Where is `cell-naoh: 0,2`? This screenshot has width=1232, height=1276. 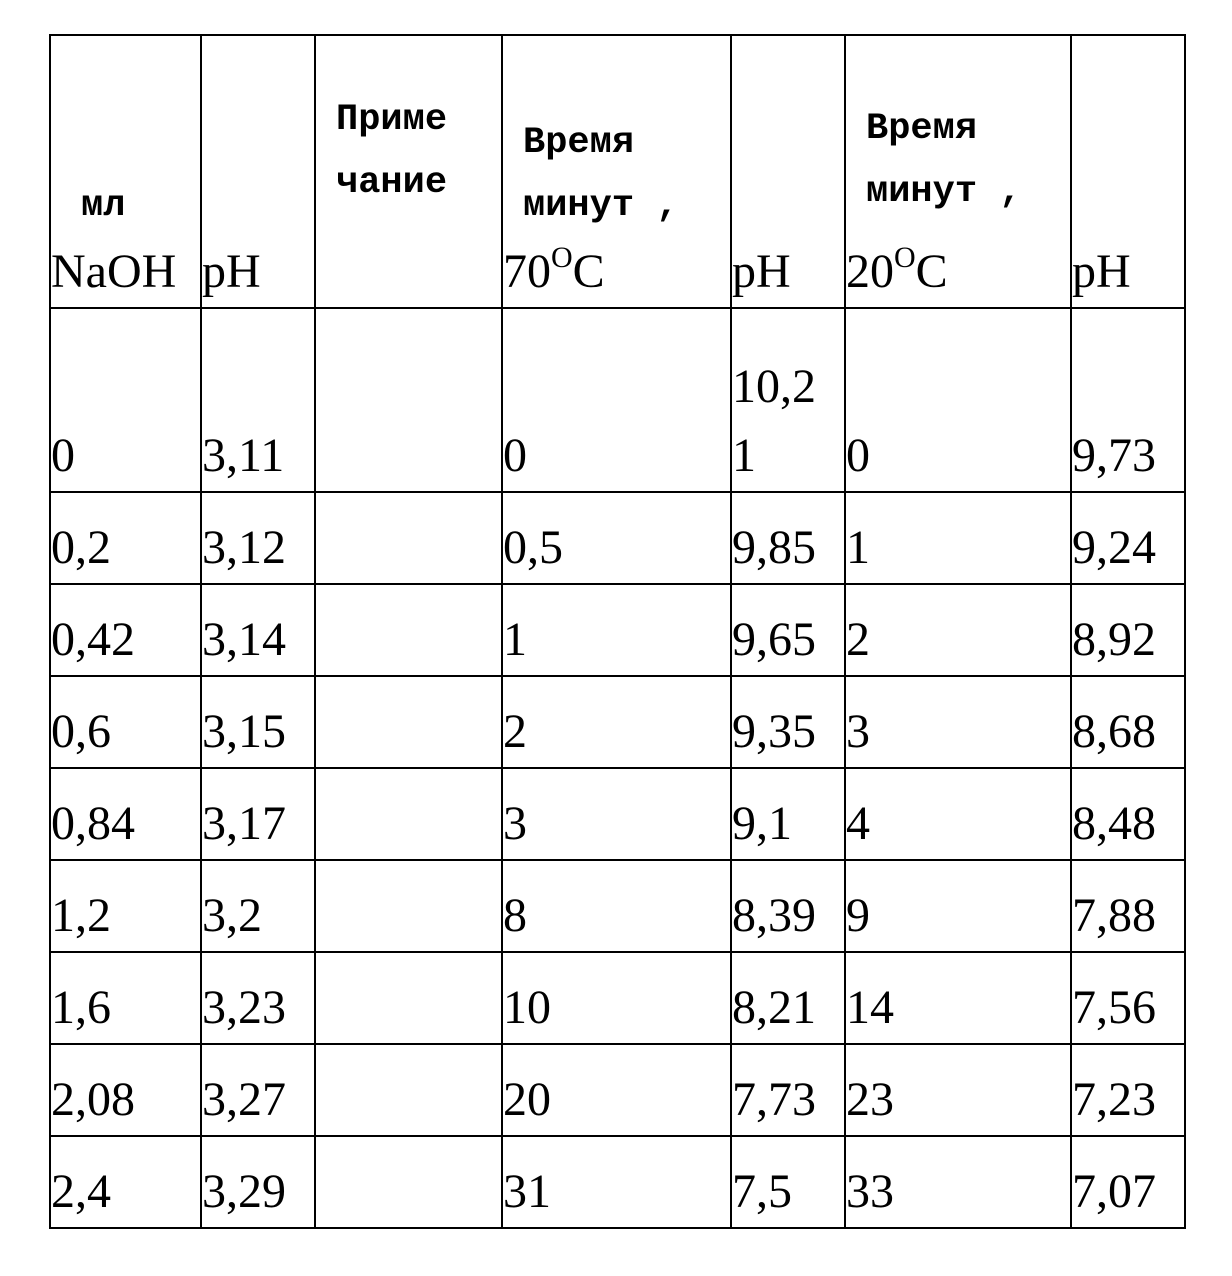
cell-naoh: 0,2 is located at coordinates (125, 538).